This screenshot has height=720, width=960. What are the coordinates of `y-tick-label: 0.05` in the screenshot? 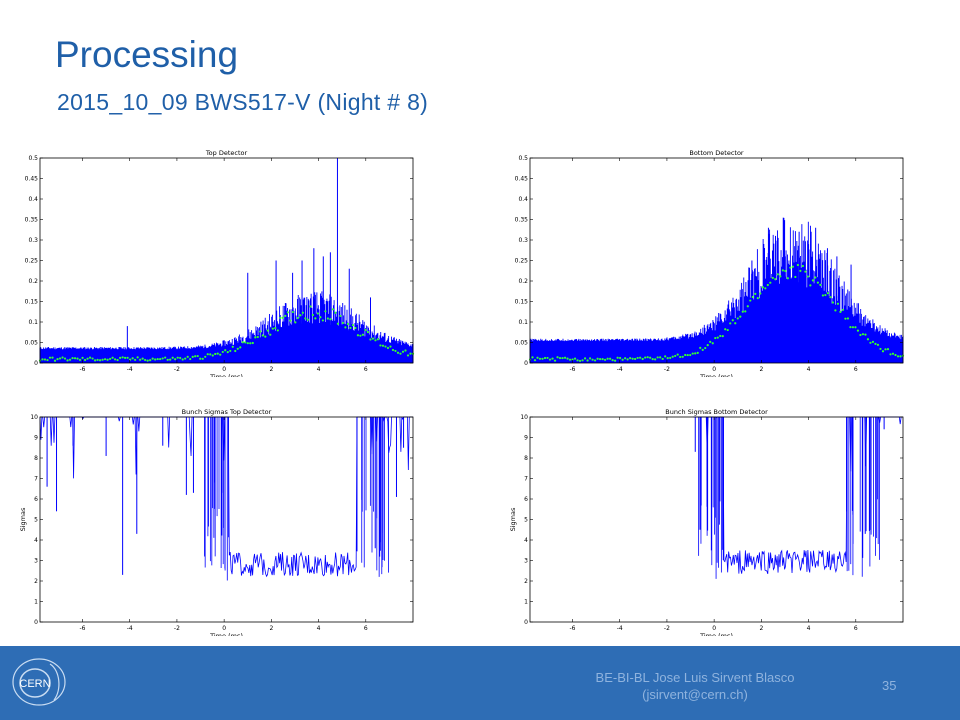 It's located at (32, 343).